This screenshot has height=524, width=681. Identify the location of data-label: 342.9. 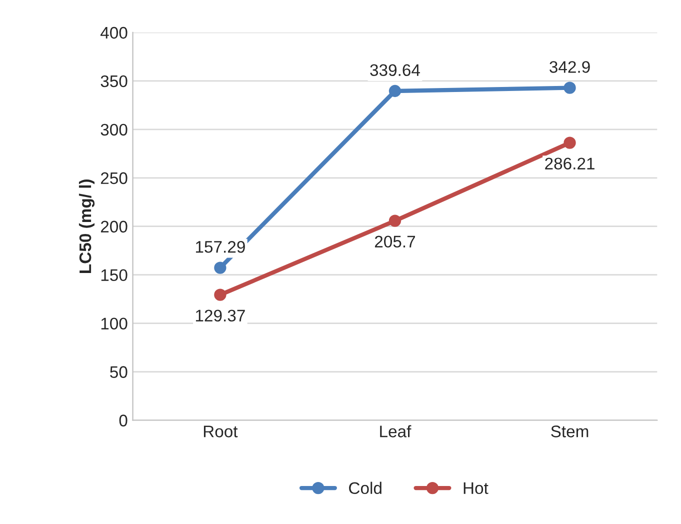
(570, 67).